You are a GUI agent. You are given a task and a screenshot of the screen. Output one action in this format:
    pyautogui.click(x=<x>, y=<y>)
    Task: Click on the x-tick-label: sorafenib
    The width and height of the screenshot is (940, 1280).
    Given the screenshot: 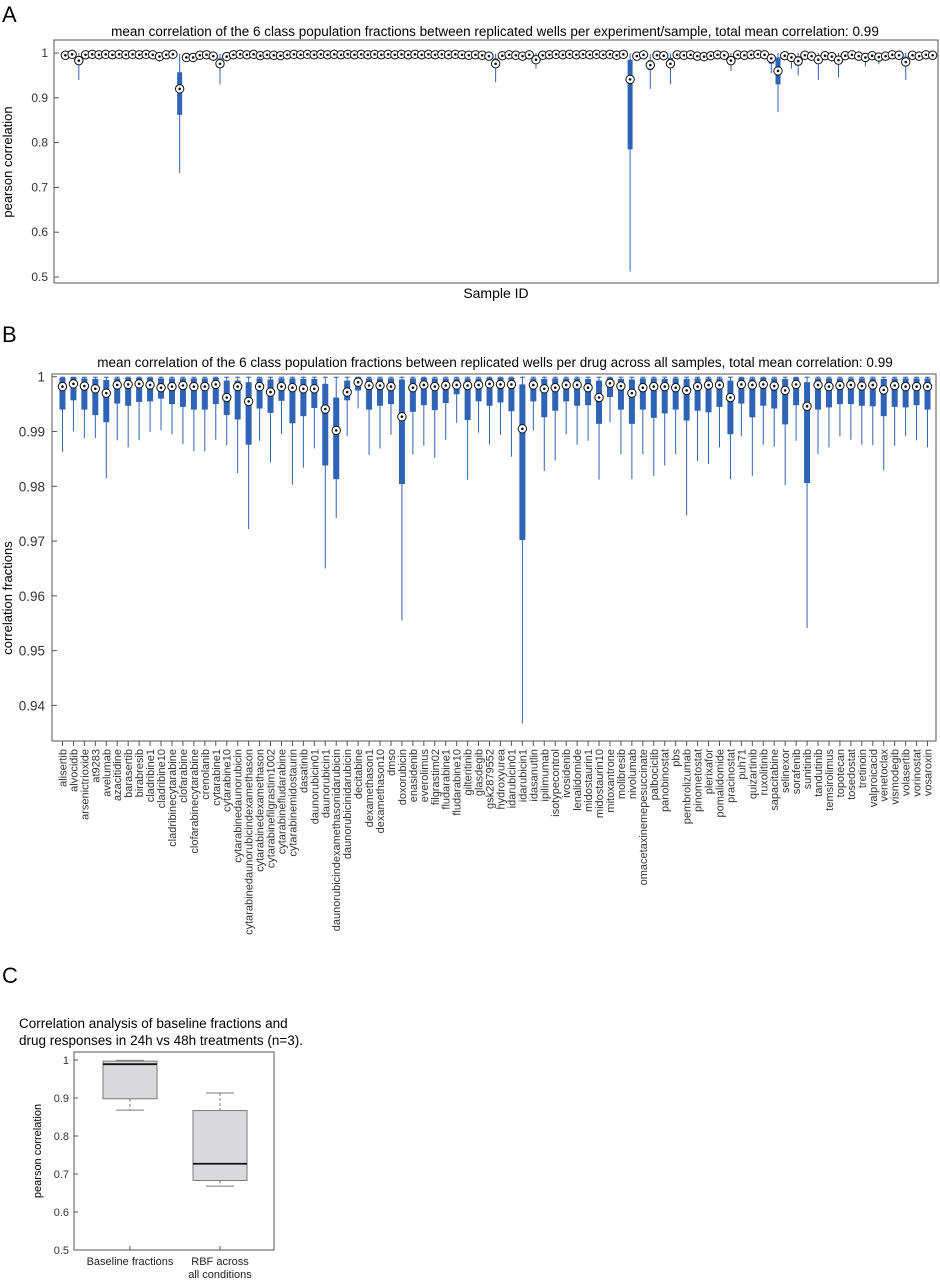 What is the action you would take?
    pyautogui.click(x=797, y=771)
    